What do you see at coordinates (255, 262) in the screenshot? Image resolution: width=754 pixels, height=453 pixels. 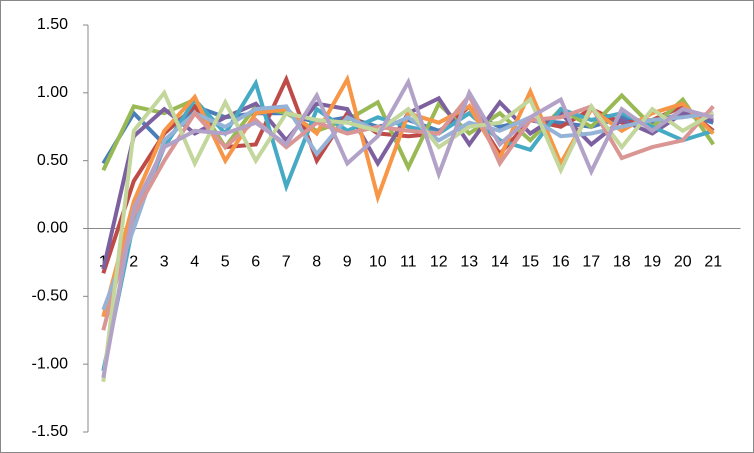 I see `x-tick-label: 6` at bounding box center [255, 262].